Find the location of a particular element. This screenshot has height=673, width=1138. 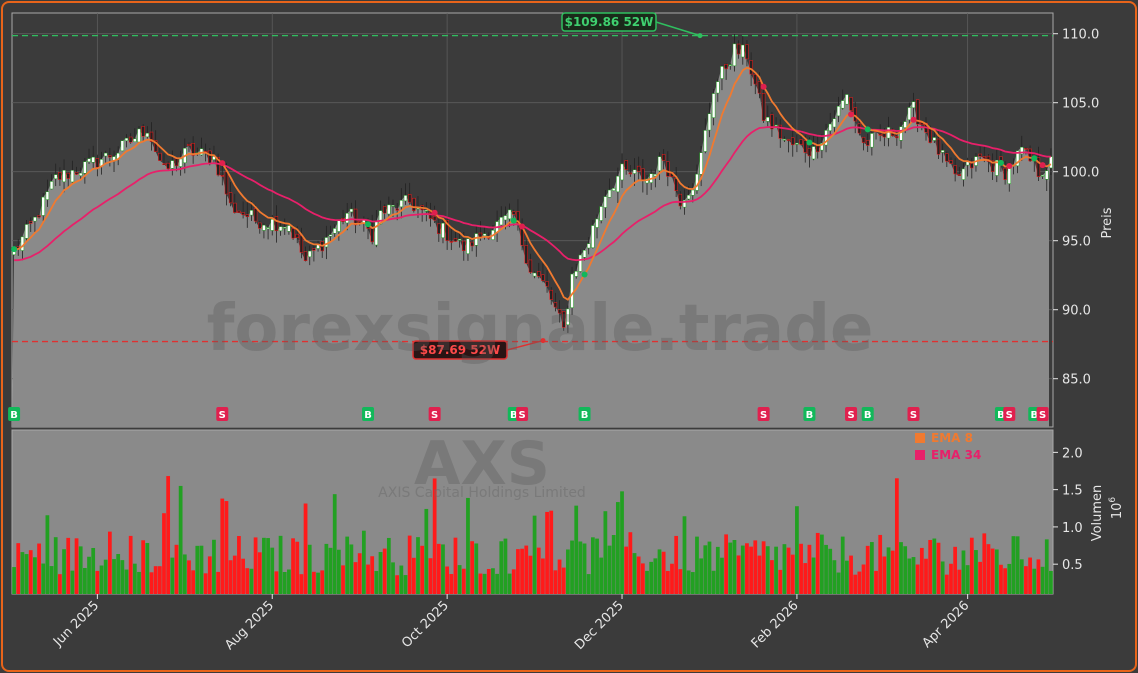

volume-tick-label: 0.5 is located at coordinates (1072, 565).